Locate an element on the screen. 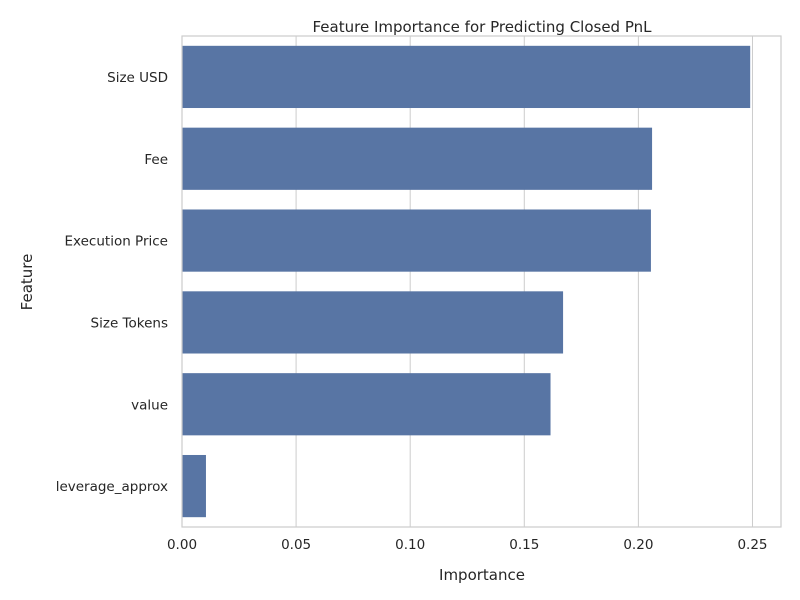 The image size is (800, 600). x-tick-label: 0.00 is located at coordinates (182, 545).